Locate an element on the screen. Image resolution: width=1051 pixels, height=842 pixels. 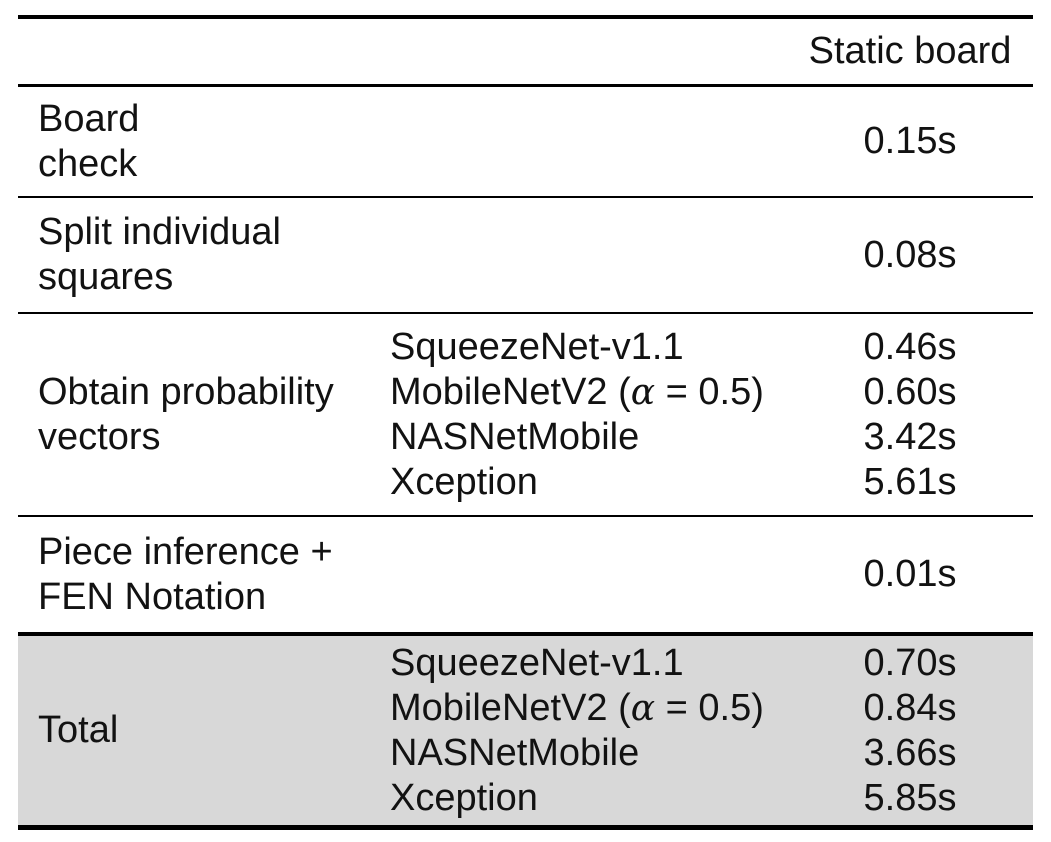
label-line: Total is located at coordinates (78, 730).